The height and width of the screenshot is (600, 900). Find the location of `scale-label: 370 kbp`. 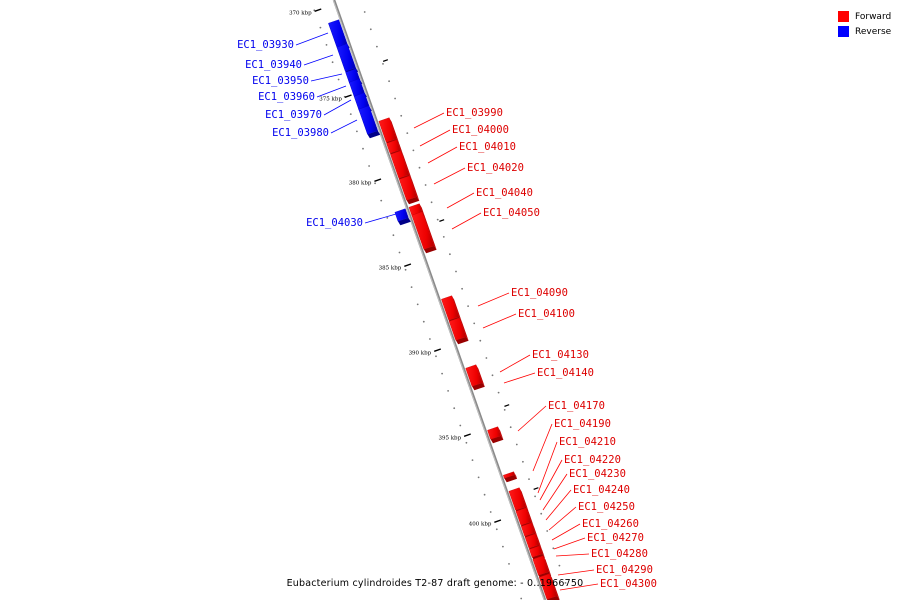

scale-label: 370 kbp is located at coordinates (300, 13).